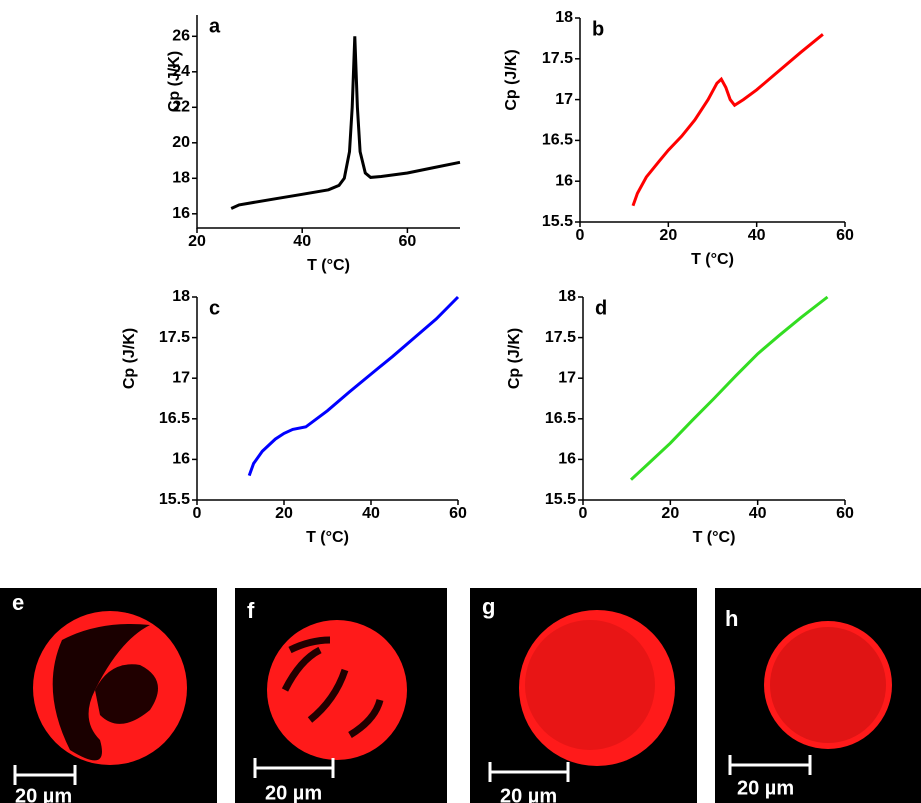 The height and width of the screenshot is (803, 921). Describe the element at coordinates (18, 602) in the screenshot. I see `image-label: e` at that location.